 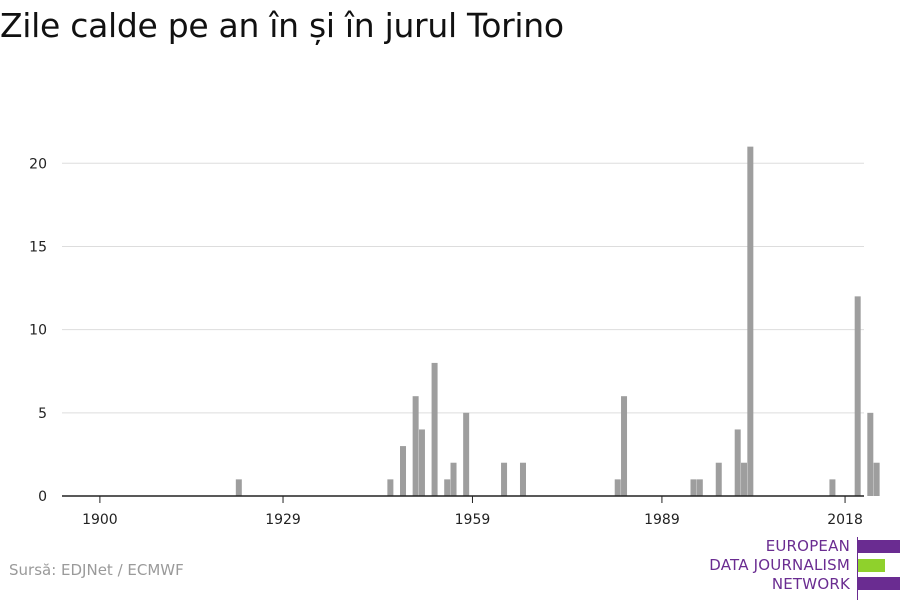 What do you see at coordinates (466, 454) in the screenshot?
I see `bar-1958` at bounding box center [466, 454].